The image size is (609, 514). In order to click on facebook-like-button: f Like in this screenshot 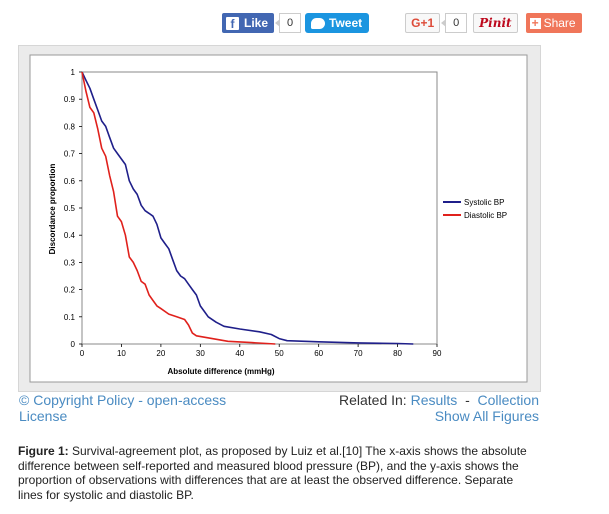, I will do `click(248, 23)`.